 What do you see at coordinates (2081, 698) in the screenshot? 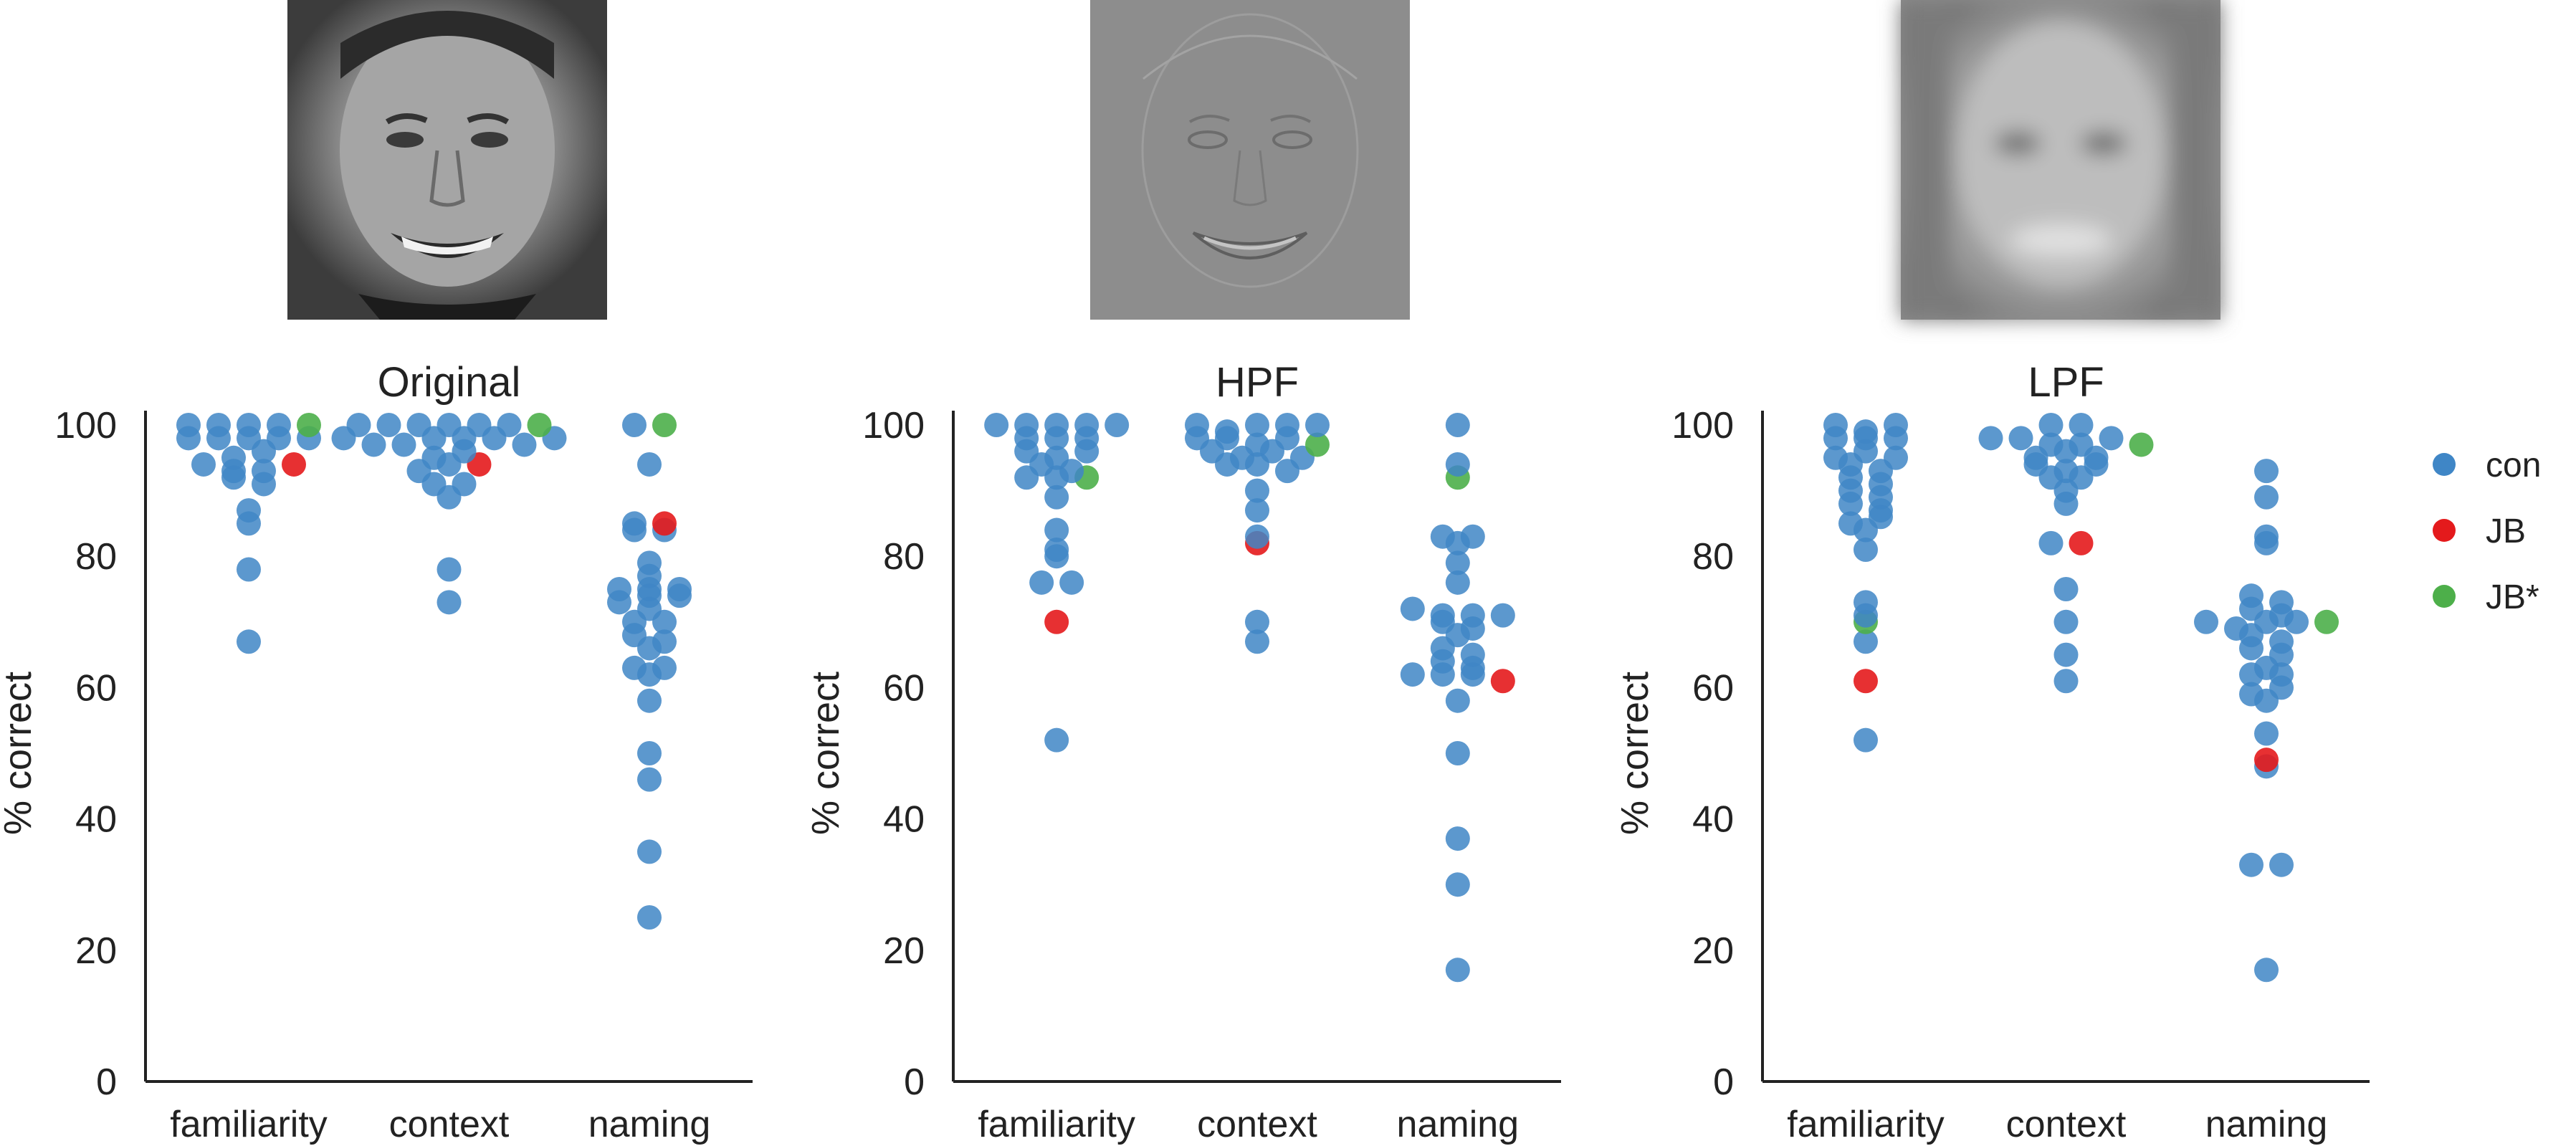
I see `data-points` at bounding box center [2081, 698].